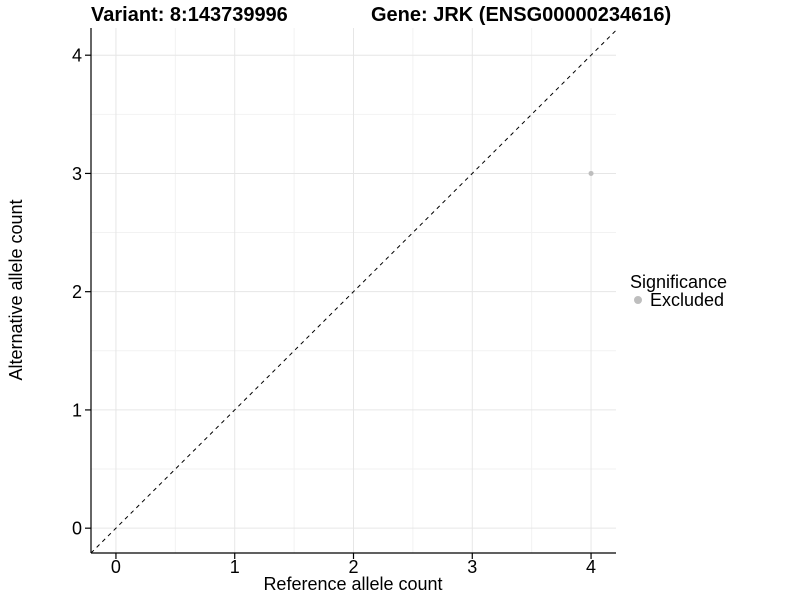 This screenshot has height=600, width=800. I want to click on variant-title: Variant: 8:143739996, so click(189, 15).